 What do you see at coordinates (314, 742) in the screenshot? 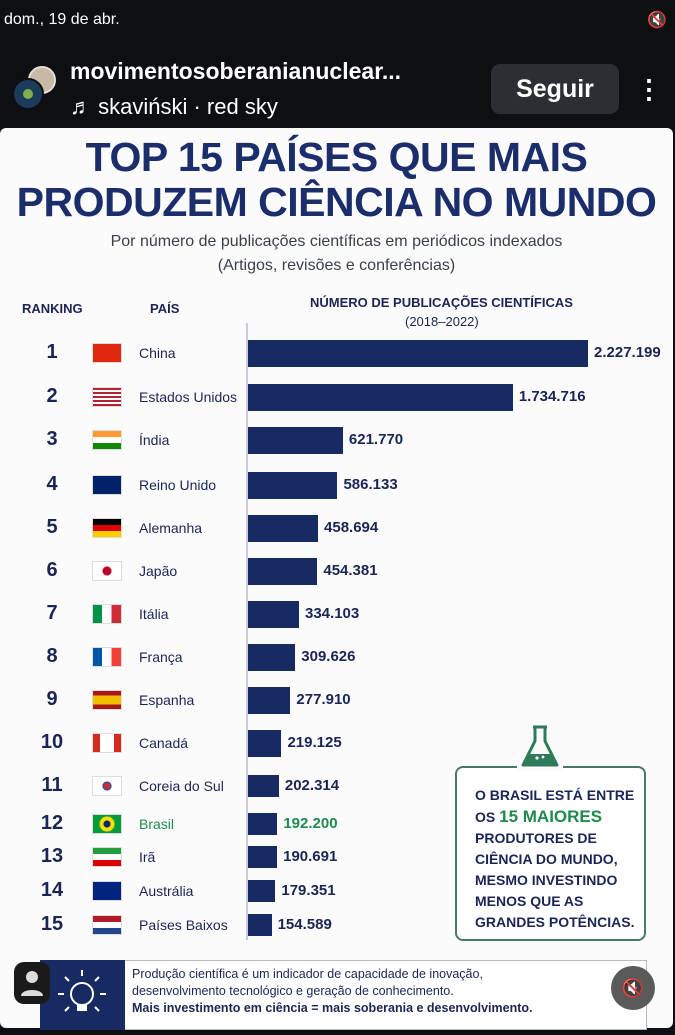
I see `data-label: 219.125` at bounding box center [314, 742].